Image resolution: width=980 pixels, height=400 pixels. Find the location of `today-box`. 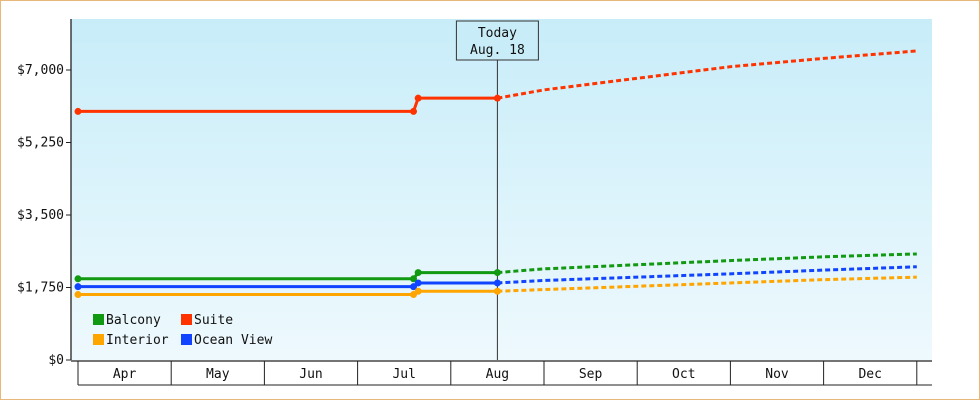

today-box is located at coordinates (497, 40).